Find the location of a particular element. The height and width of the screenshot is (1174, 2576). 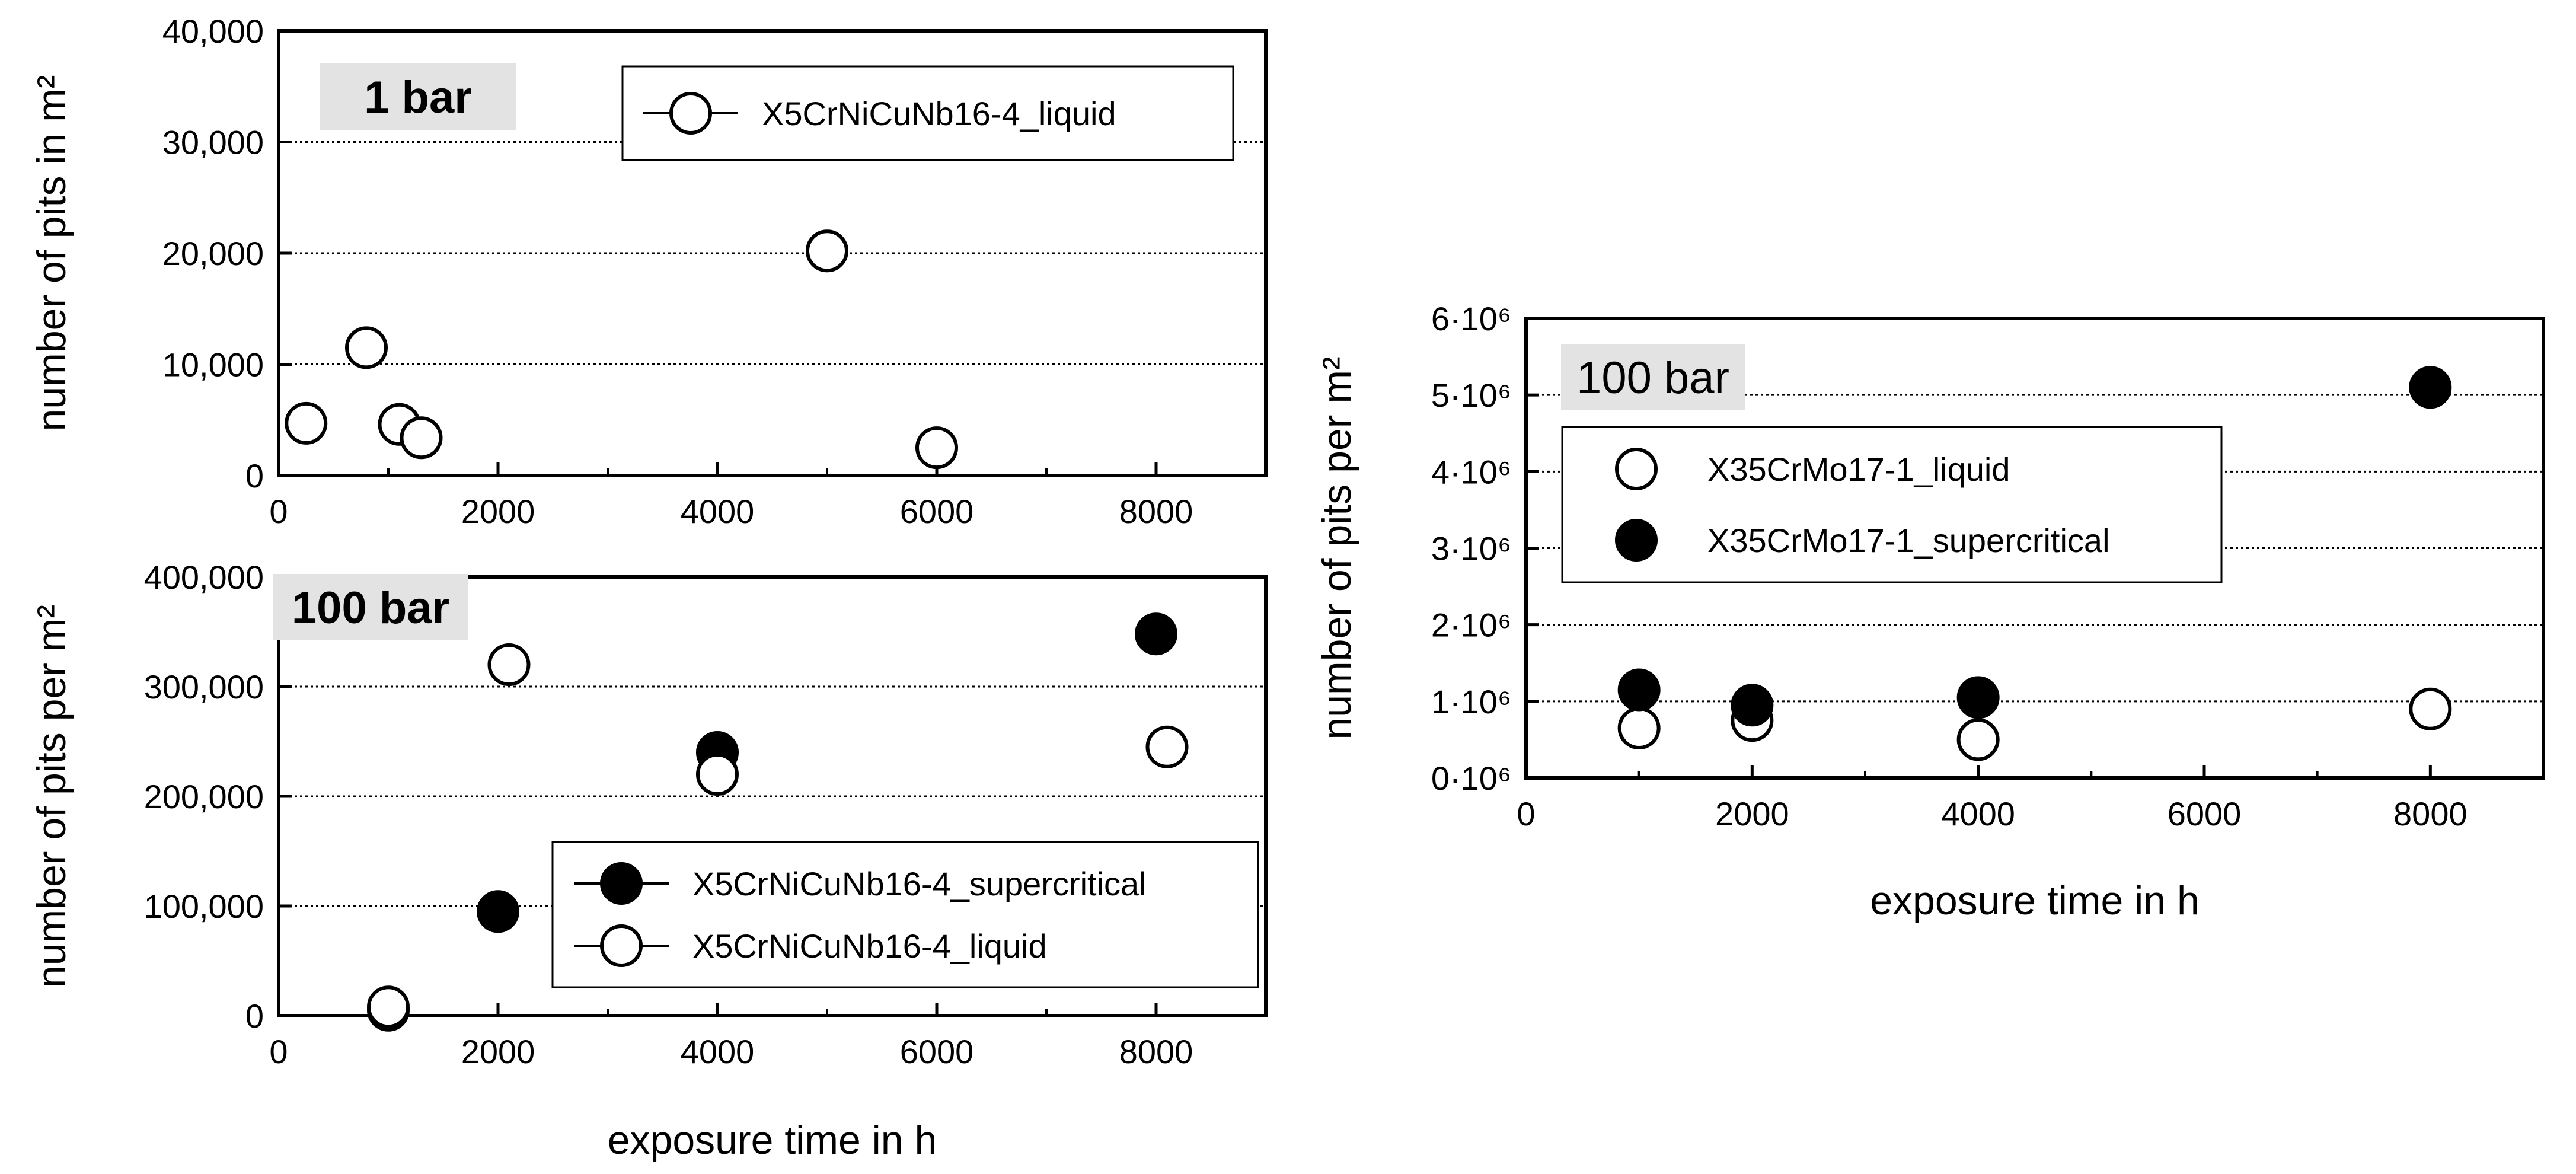

y-tick-label: 2·10⁶ is located at coordinates (1471, 625).